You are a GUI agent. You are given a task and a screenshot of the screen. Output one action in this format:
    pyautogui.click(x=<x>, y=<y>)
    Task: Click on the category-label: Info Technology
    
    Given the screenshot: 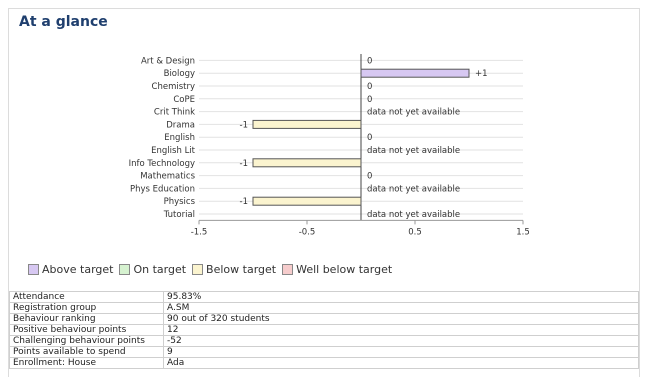 What is the action you would take?
    pyautogui.click(x=162, y=164)
    